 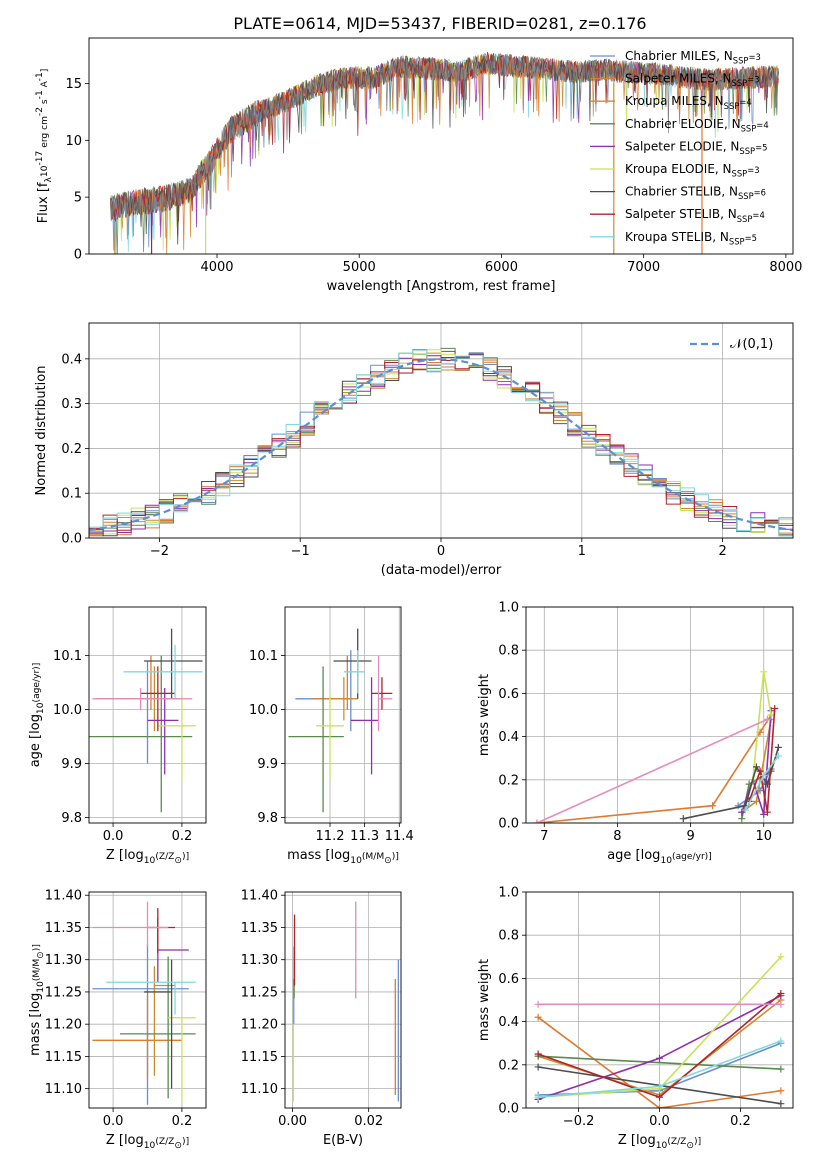 What do you see at coordinates (693, 57) in the screenshot?
I see `legend-label: Chabrier MILES, NSSP=3` at bounding box center [693, 57].